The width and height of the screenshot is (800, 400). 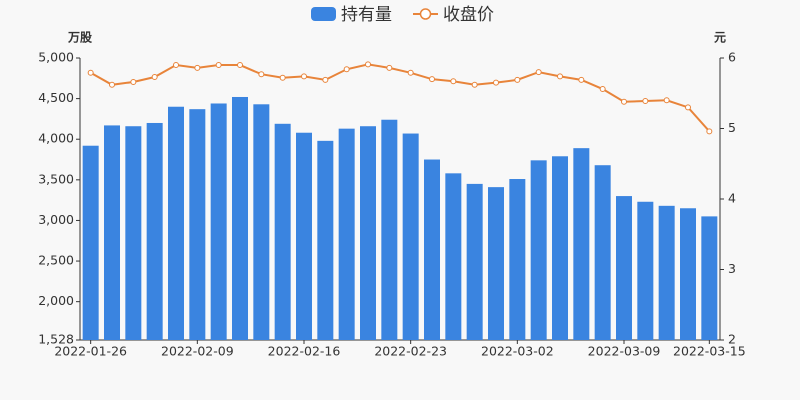 What do you see at coordinates (56, 339) in the screenshot?
I see `y-tick-label: 1,528` at bounding box center [56, 339].